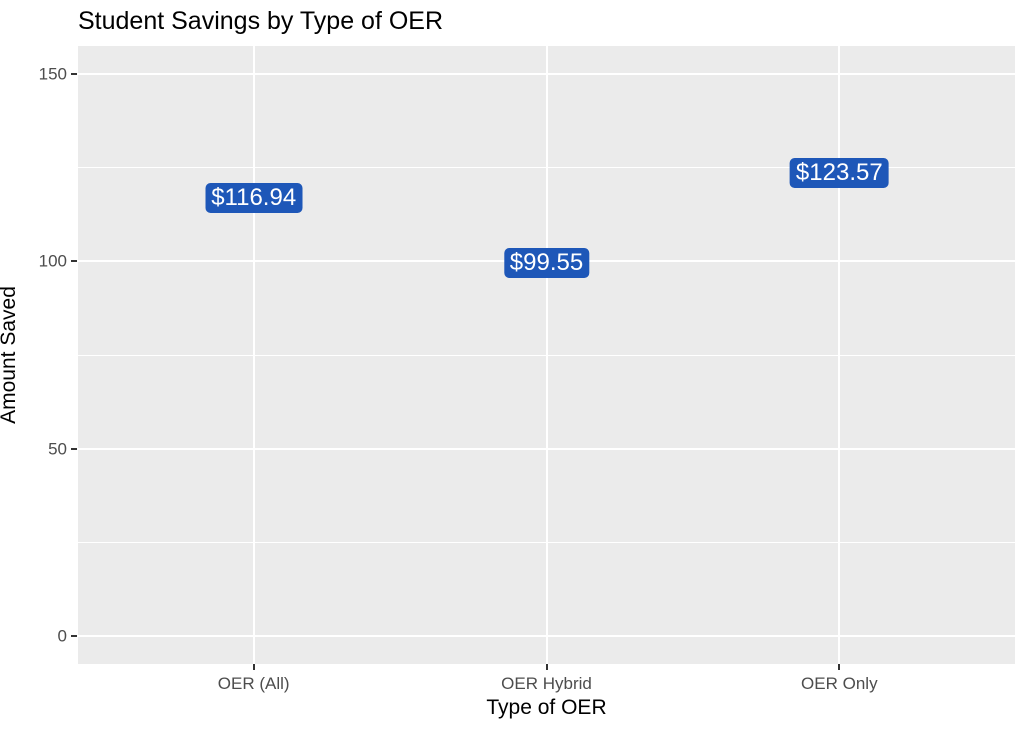  I want to click on y-tick-label: 0, so click(62, 636).